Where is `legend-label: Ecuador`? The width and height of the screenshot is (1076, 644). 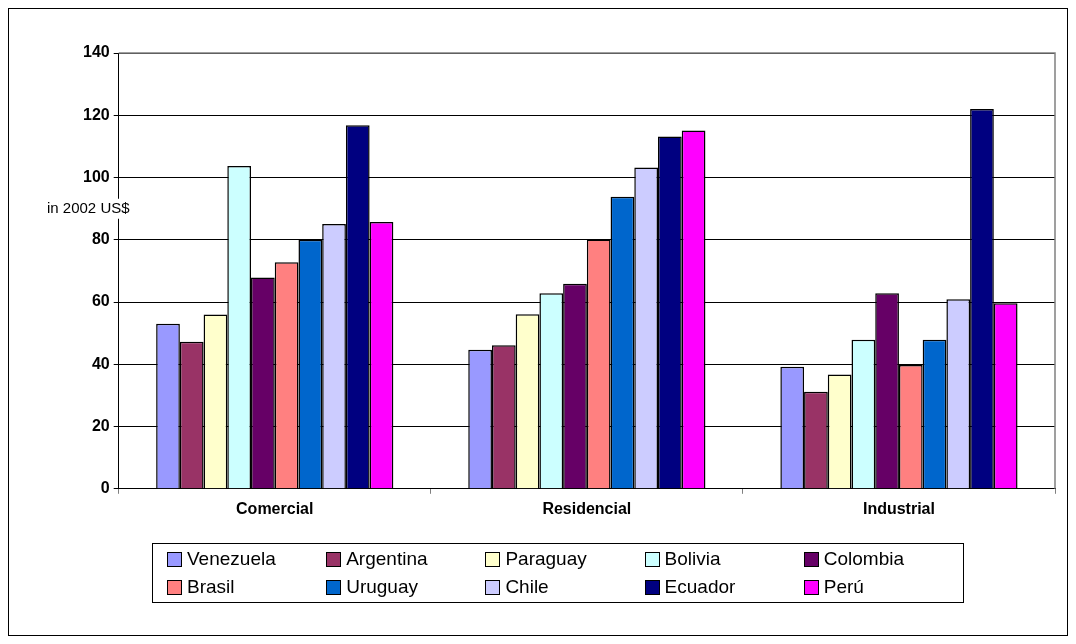 legend-label: Ecuador is located at coordinates (700, 587).